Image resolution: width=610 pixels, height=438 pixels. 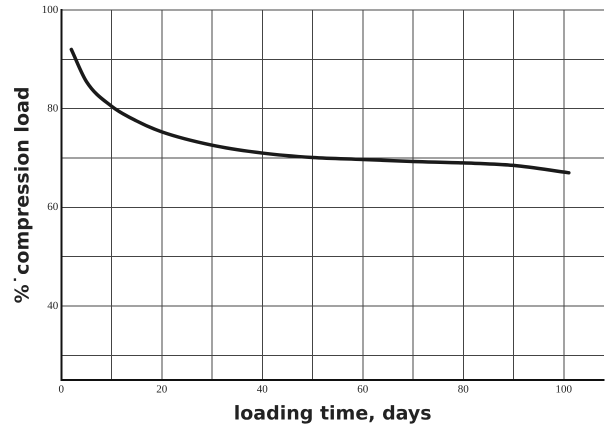 I want to click on y-tick-label: 100, so click(x=50, y=10).